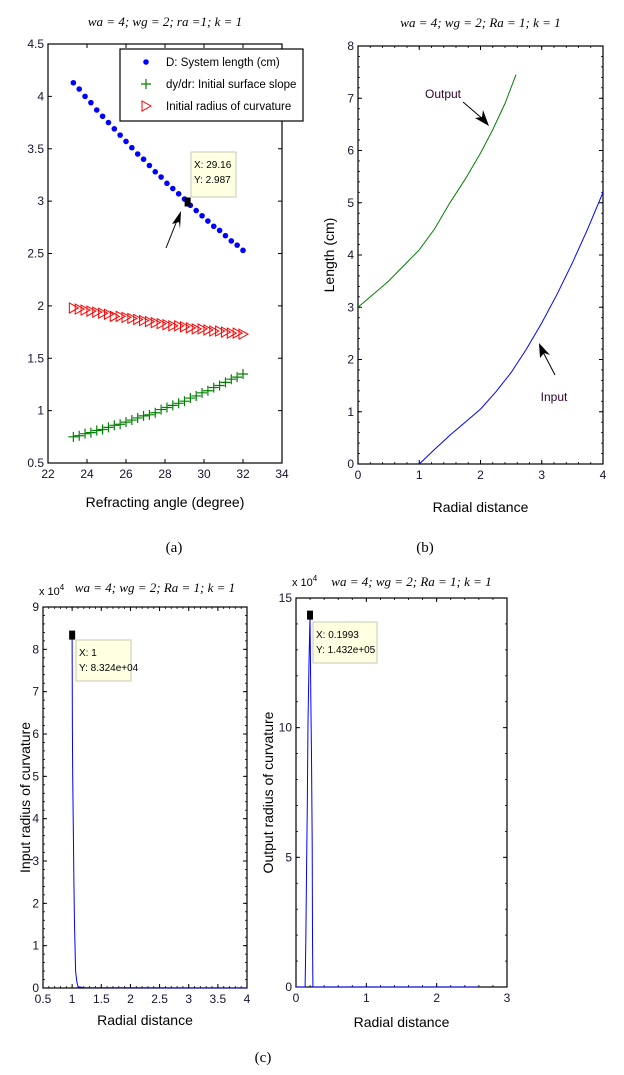 This screenshot has width=624, height=1075. I want to click on legend-plus-icon, so click(146, 84).